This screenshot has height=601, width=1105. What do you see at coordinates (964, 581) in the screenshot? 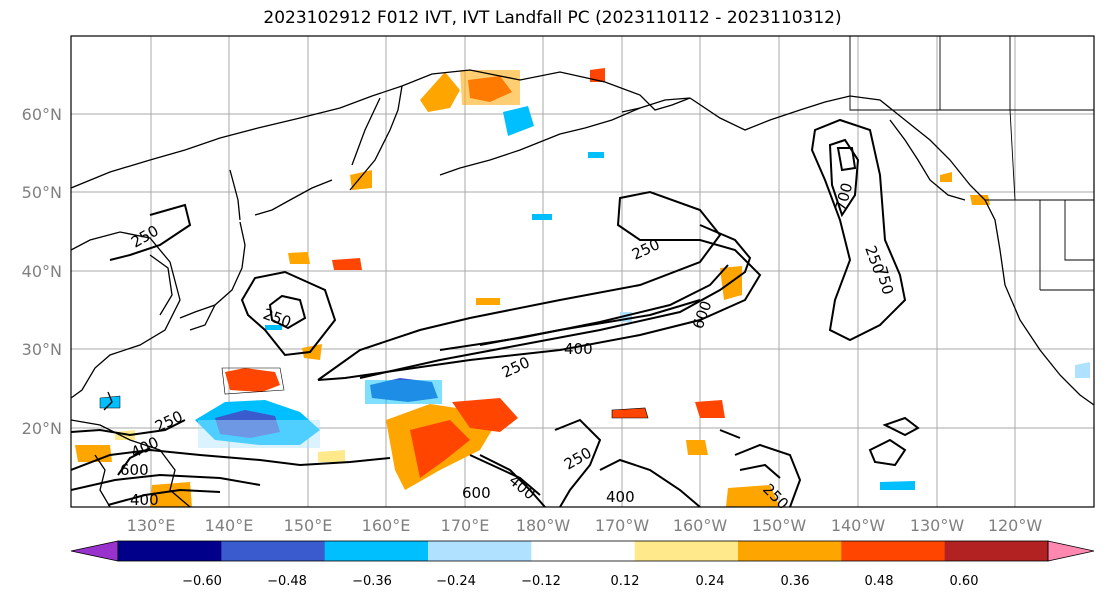
I see `colorbar-tick-label: 0.60` at bounding box center [964, 581].